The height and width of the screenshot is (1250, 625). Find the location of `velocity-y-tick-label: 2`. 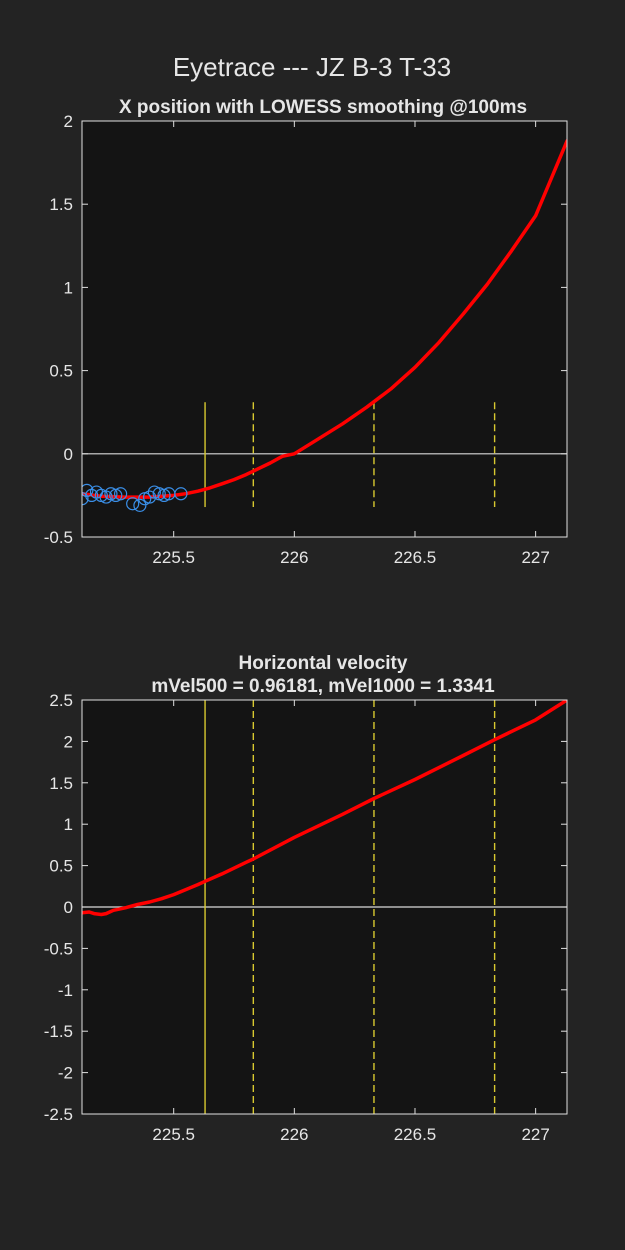

velocity-y-tick-label: 2 is located at coordinates (68, 741).